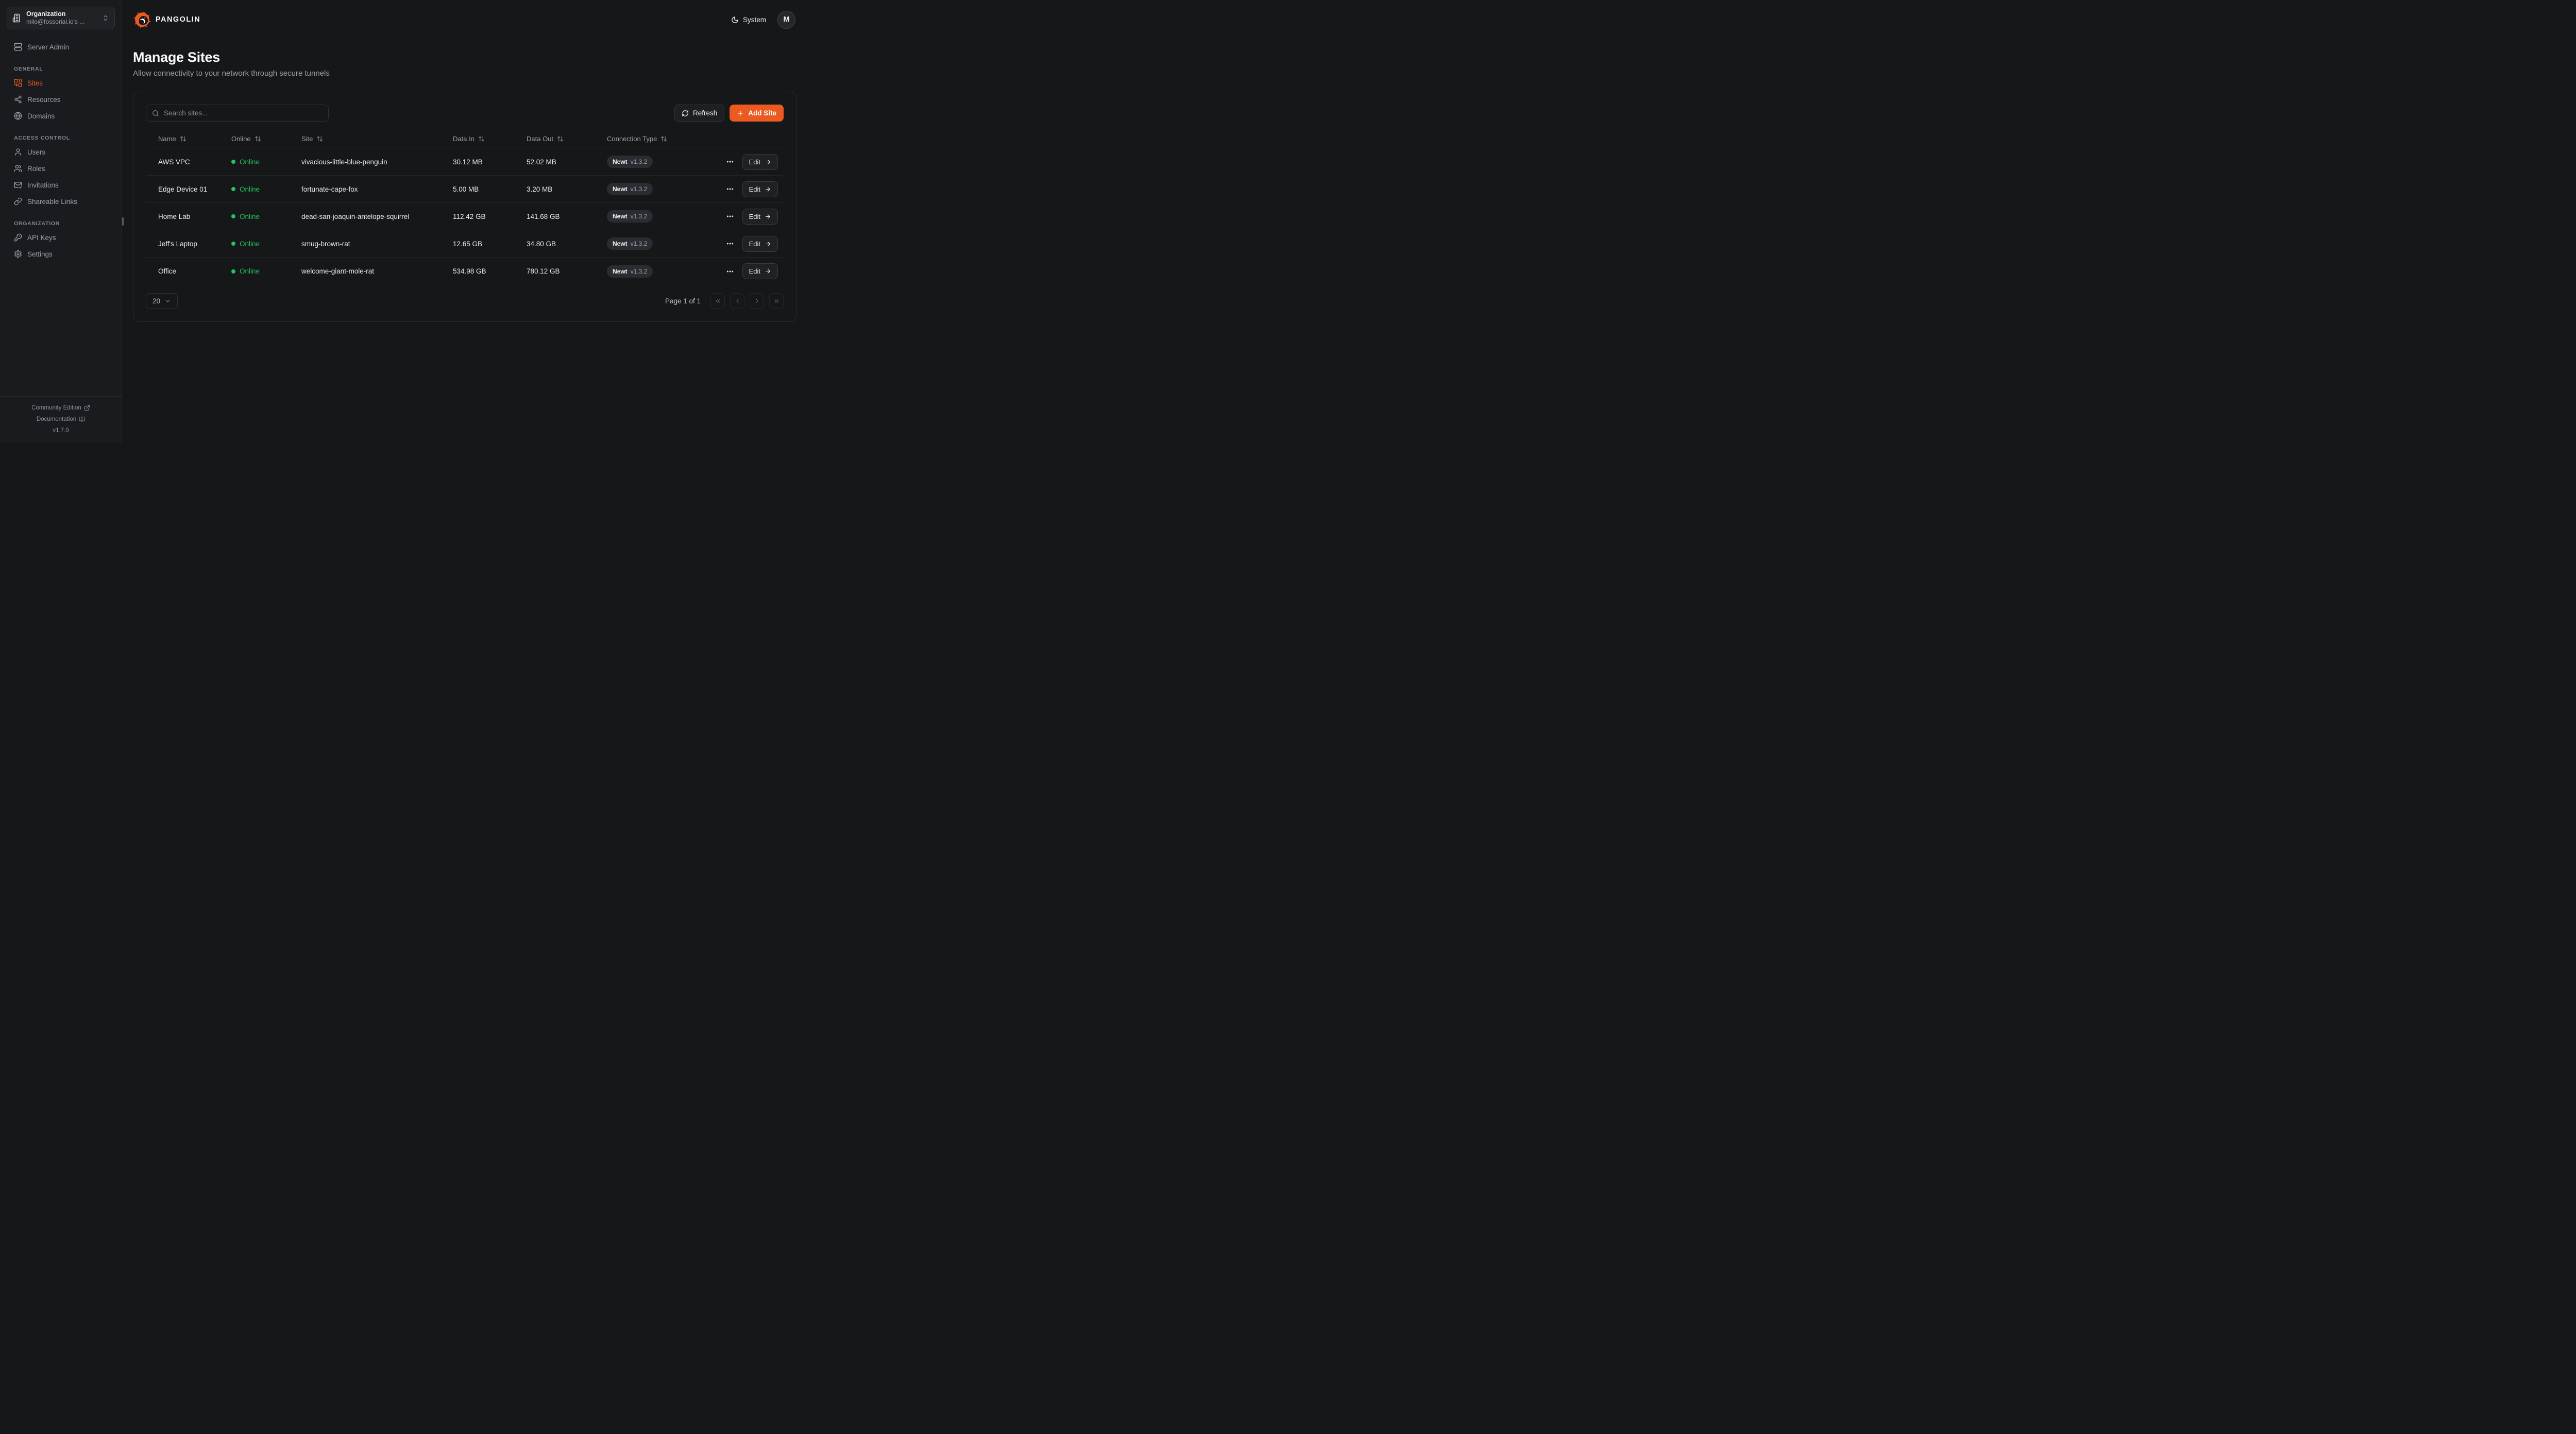 This screenshot has height=1434, width=2576. What do you see at coordinates (43, 185) in the screenshot?
I see `sidebar-item-label: Invitations` at bounding box center [43, 185].